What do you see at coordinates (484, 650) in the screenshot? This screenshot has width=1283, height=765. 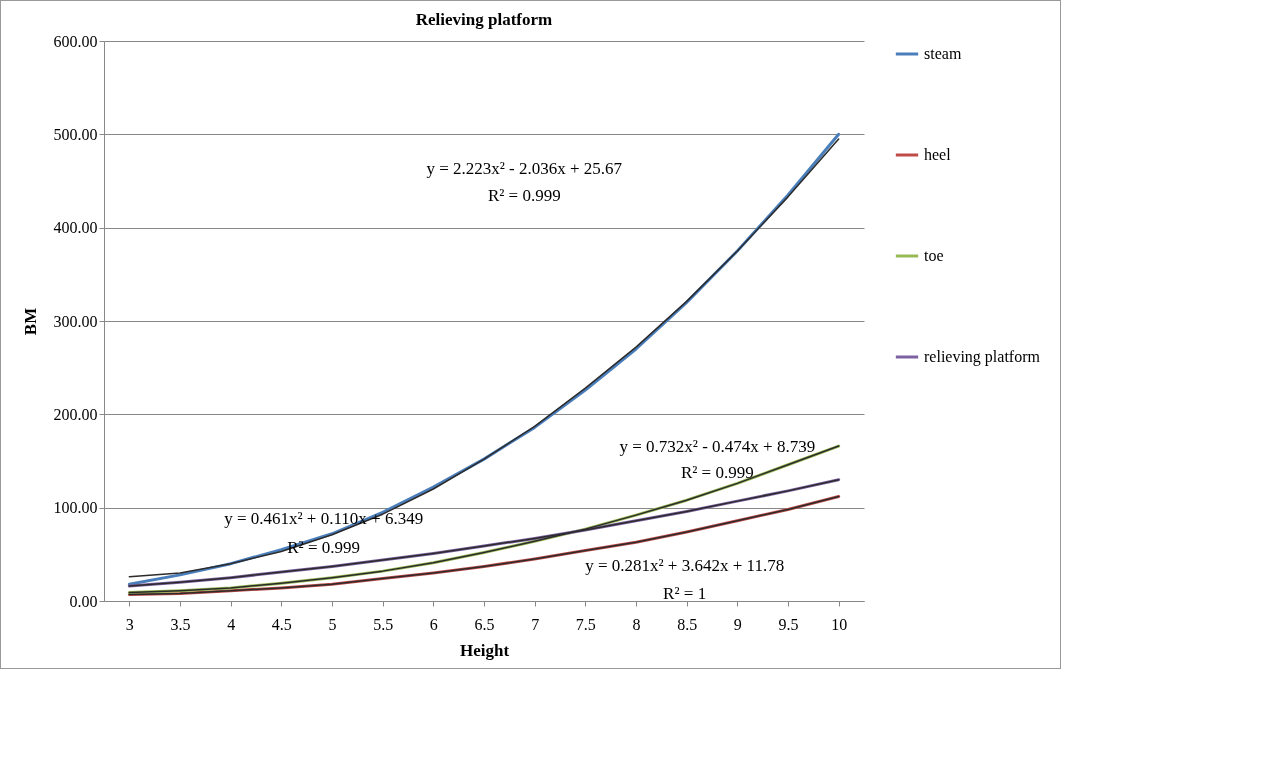 I see `x-axis-title: Height` at bounding box center [484, 650].